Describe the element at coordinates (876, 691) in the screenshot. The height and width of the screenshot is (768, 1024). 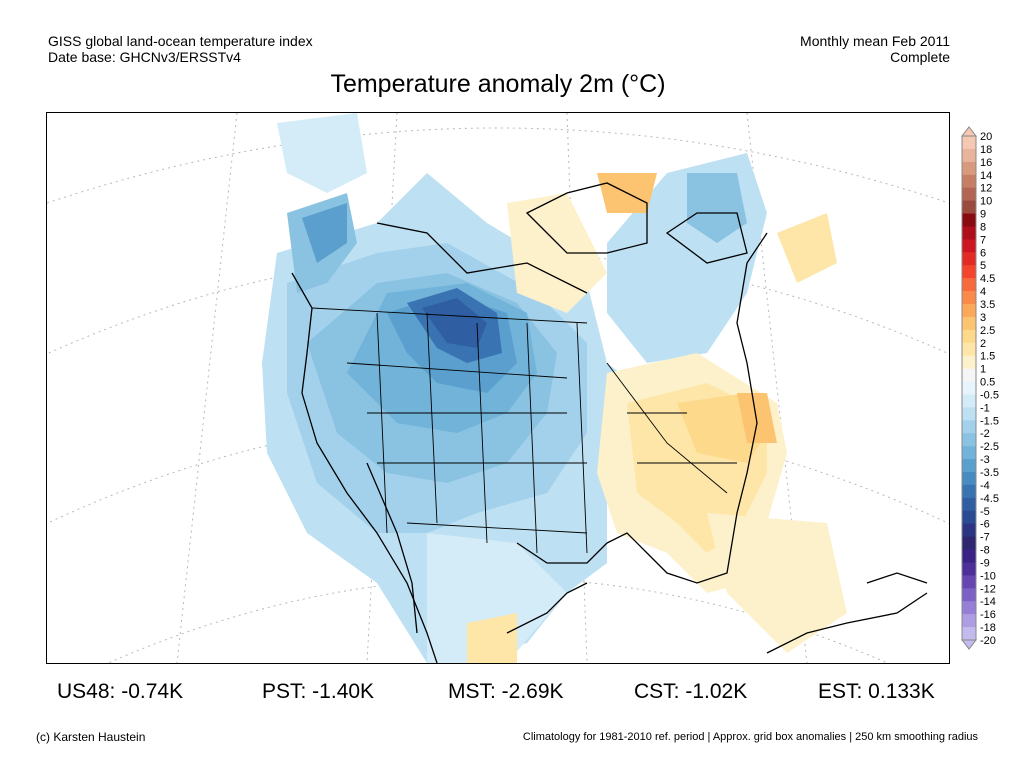
I see `est-anomaly: EST: 0.133K` at that location.